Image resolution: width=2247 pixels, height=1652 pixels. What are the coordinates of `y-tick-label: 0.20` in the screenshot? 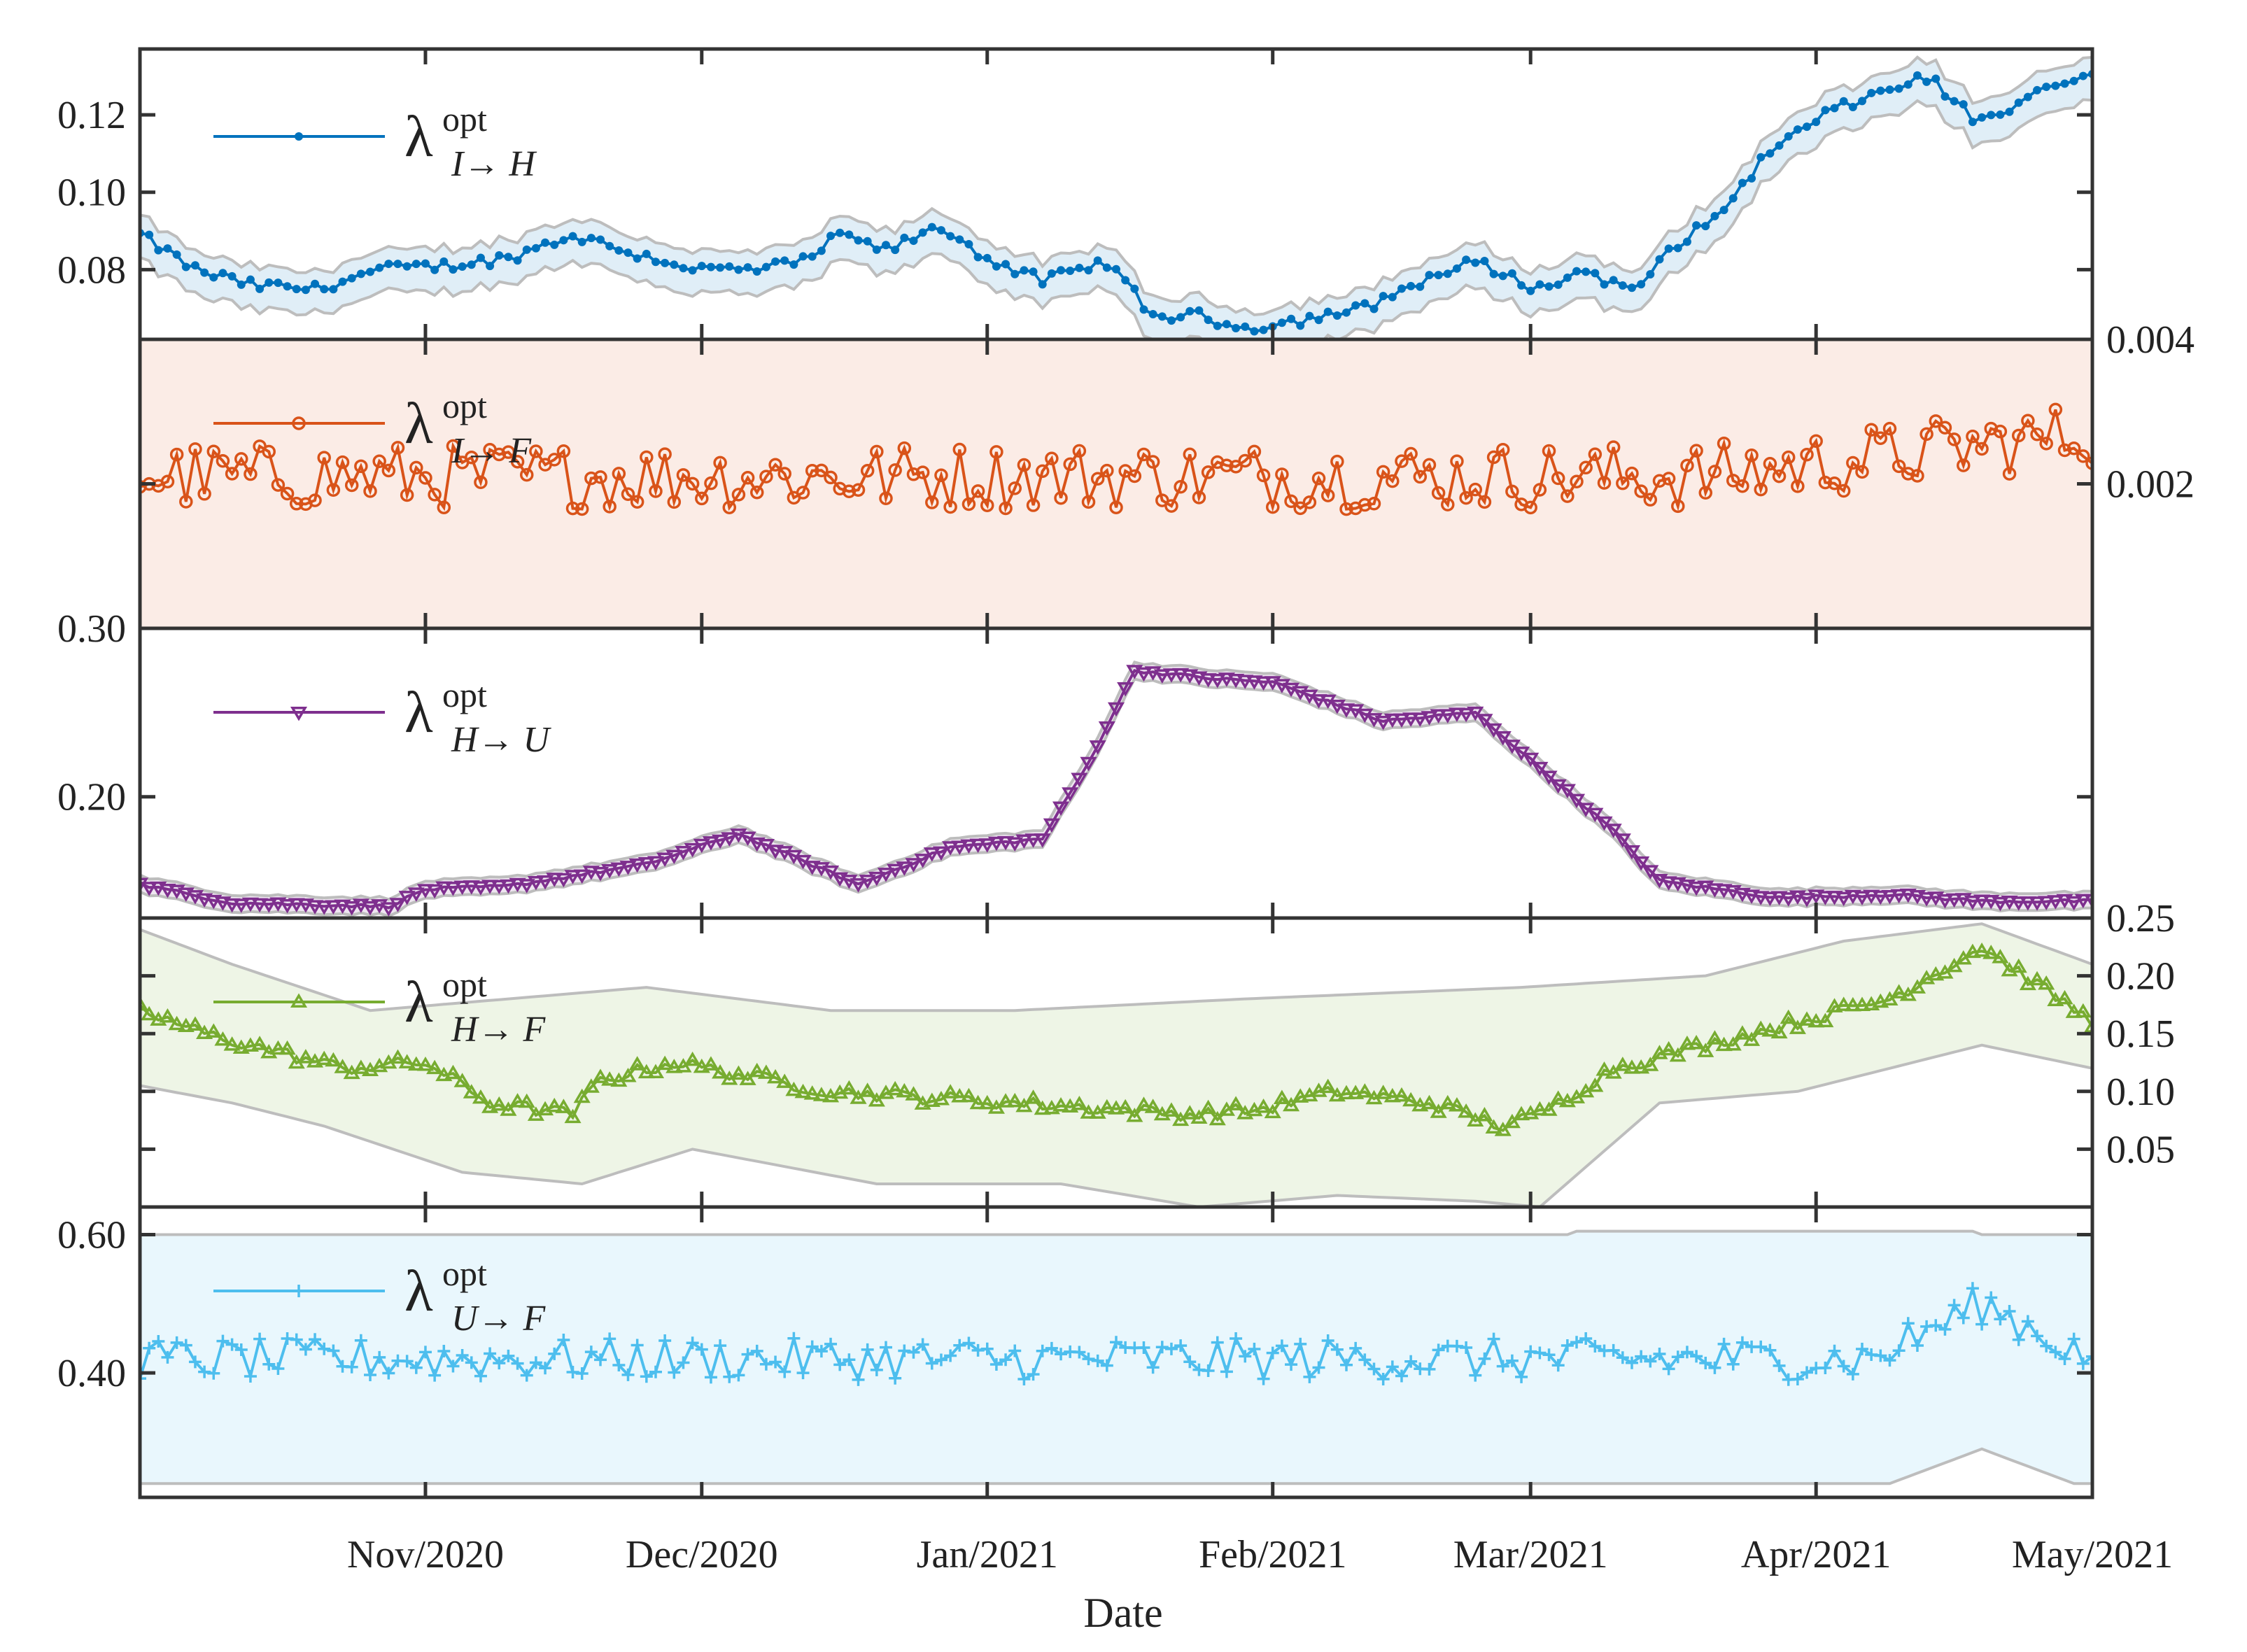 It's located at (2140, 976).